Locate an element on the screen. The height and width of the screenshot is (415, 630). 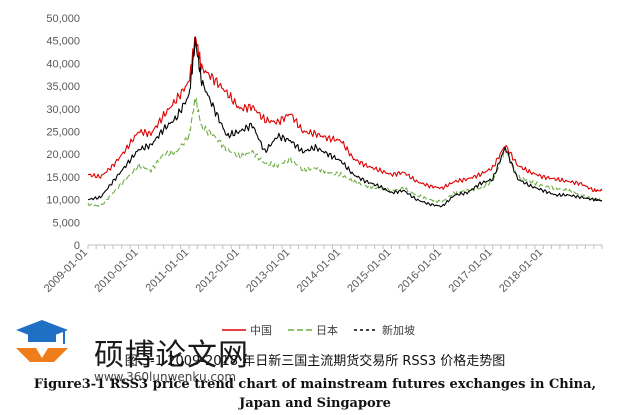
x-tick-label: 2009-01-01 is located at coordinates (66, 271).